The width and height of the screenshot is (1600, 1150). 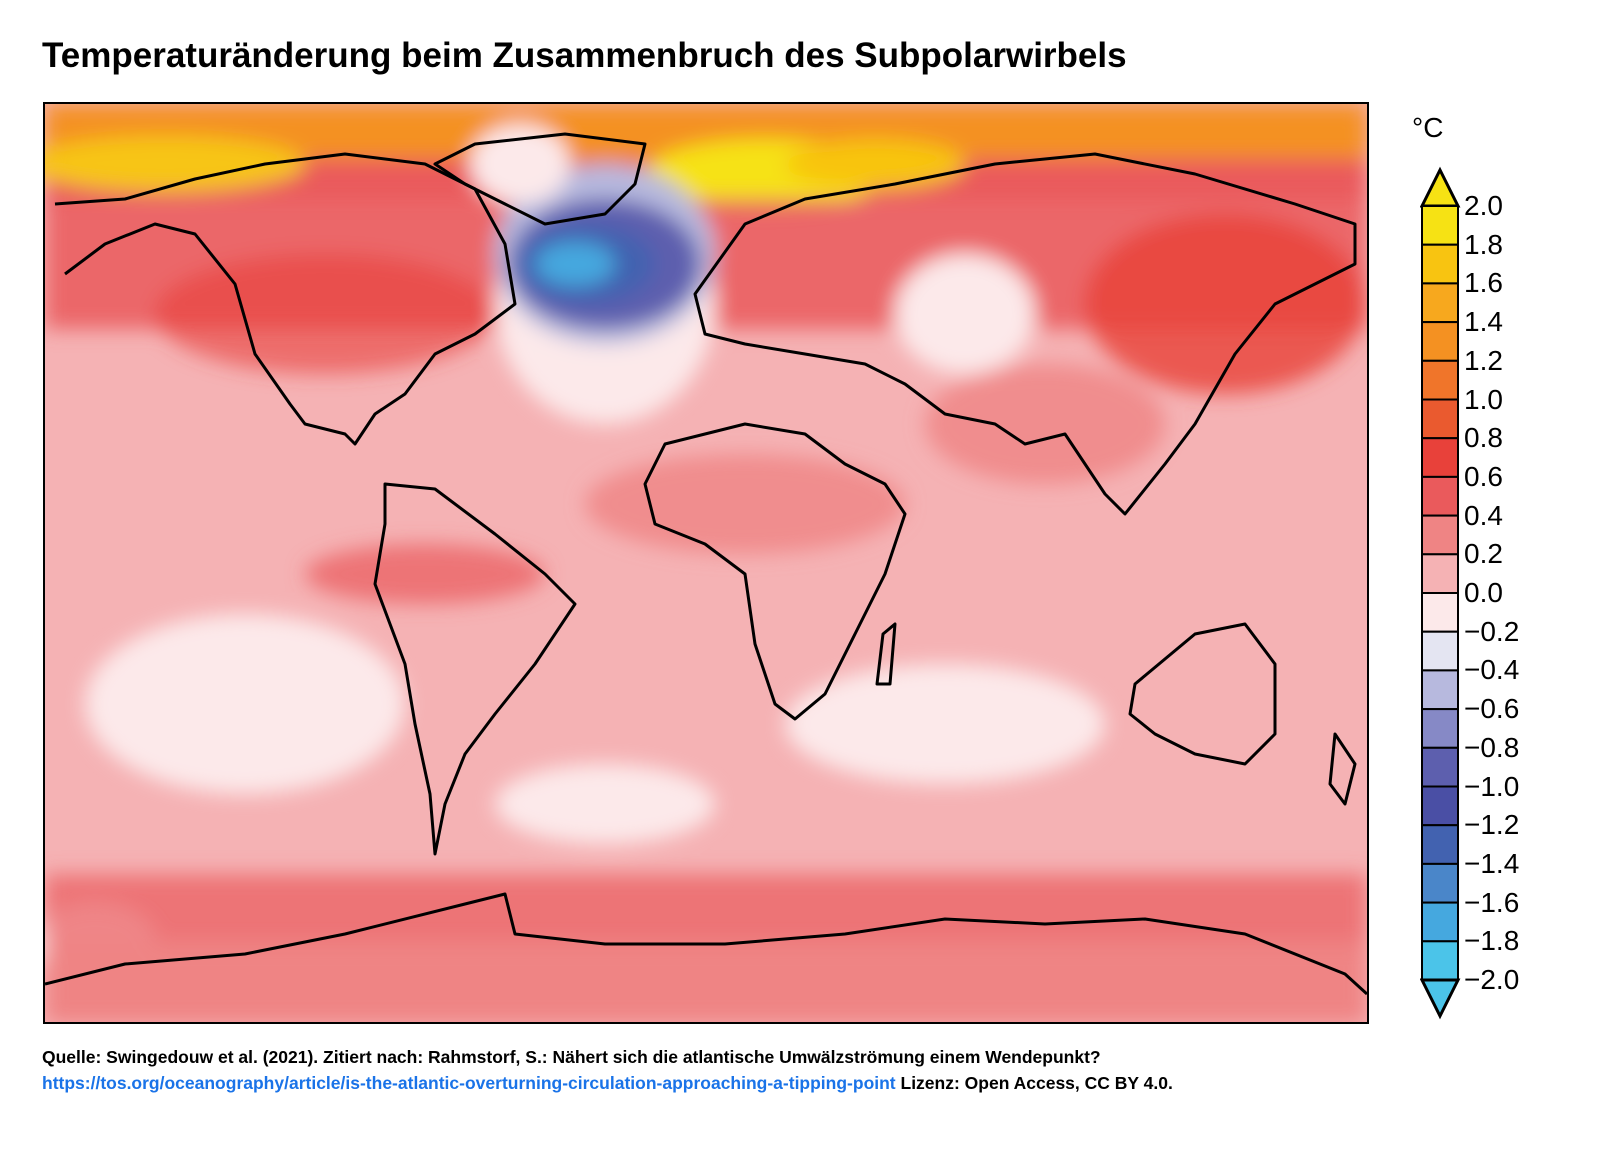 What do you see at coordinates (1440, 999) in the screenshot?
I see `legend-bottom-arrow` at bounding box center [1440, 999].